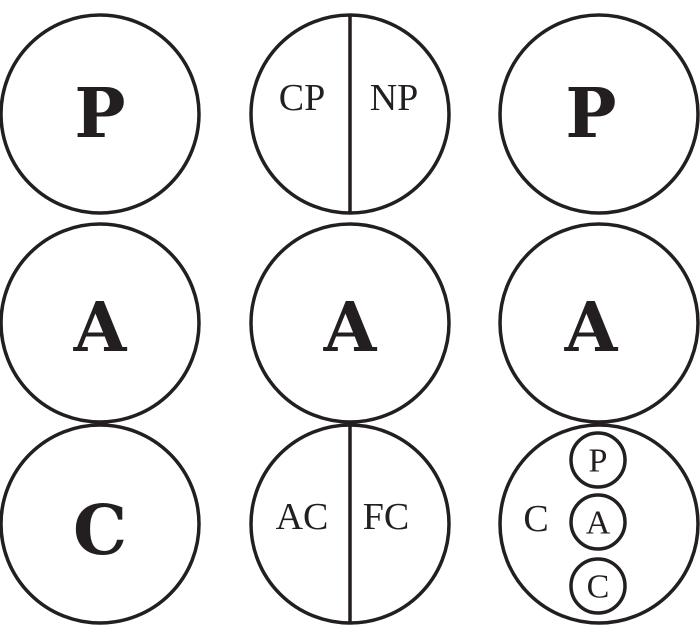 This screenshot has width=700, height=629. What do you see at coordinates (386, 517) in the screenshot?
I see `middle-bottom-right-label: FC` at bounding box center [386, 517].